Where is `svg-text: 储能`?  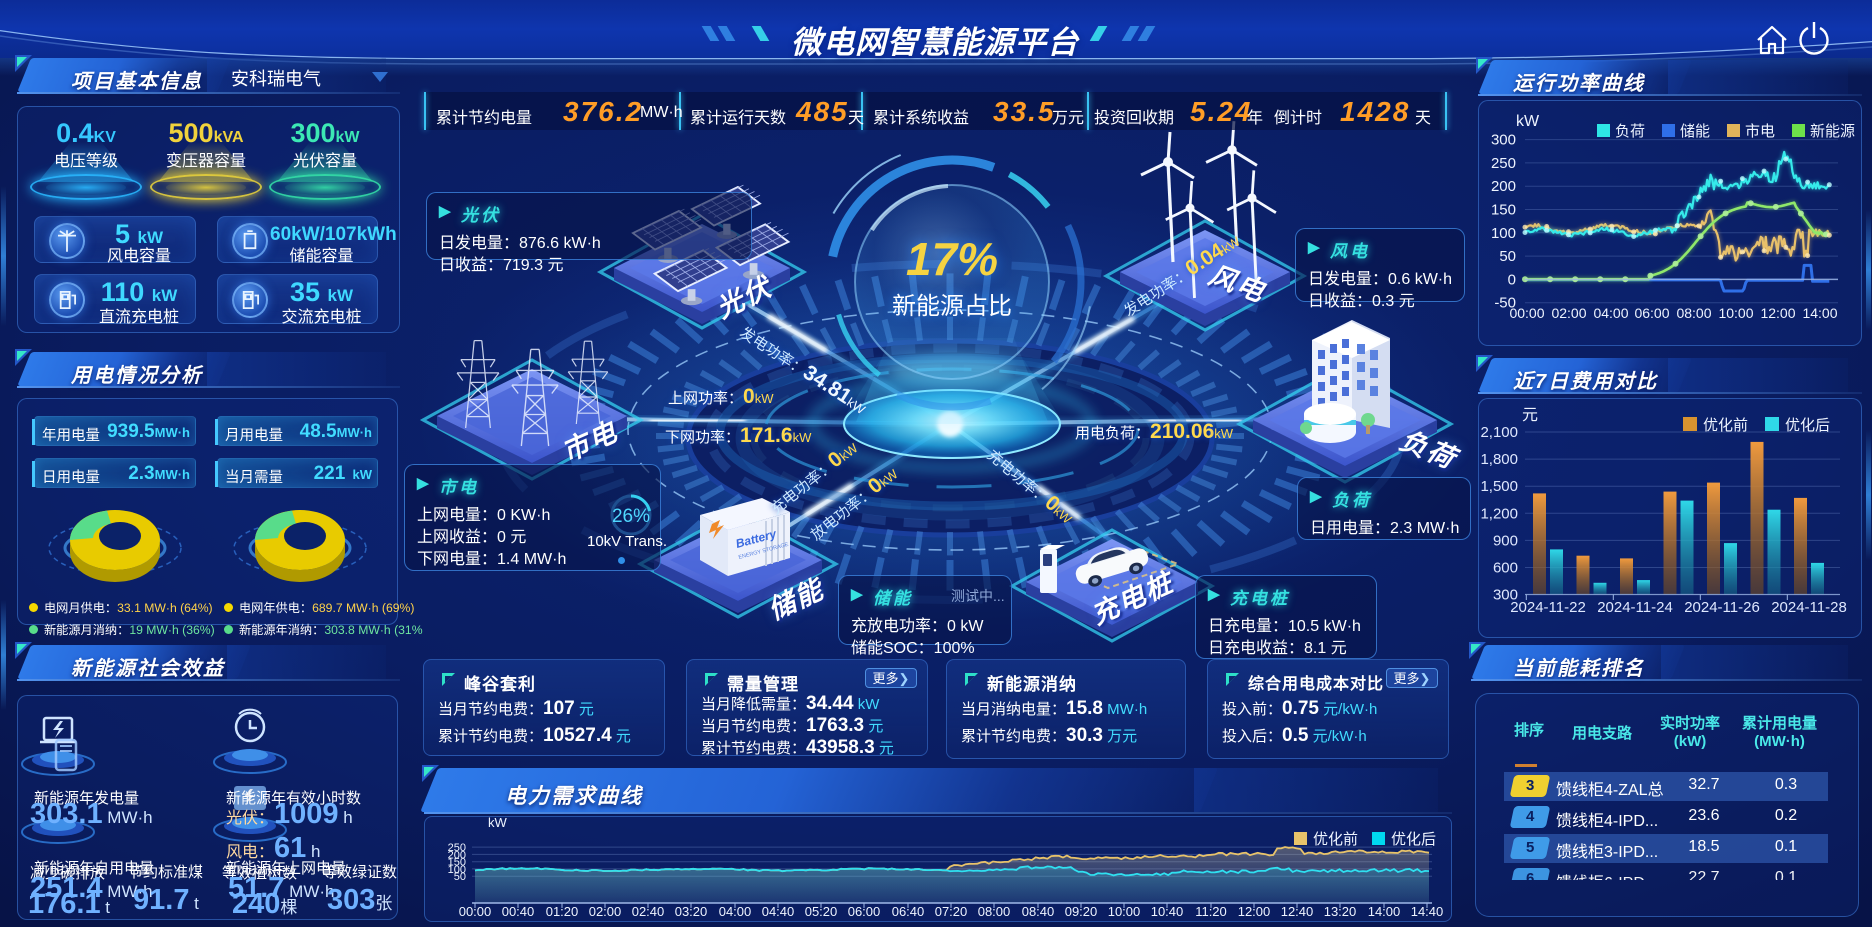 svg-text: 储能 is located at coordinates (1695, 131).